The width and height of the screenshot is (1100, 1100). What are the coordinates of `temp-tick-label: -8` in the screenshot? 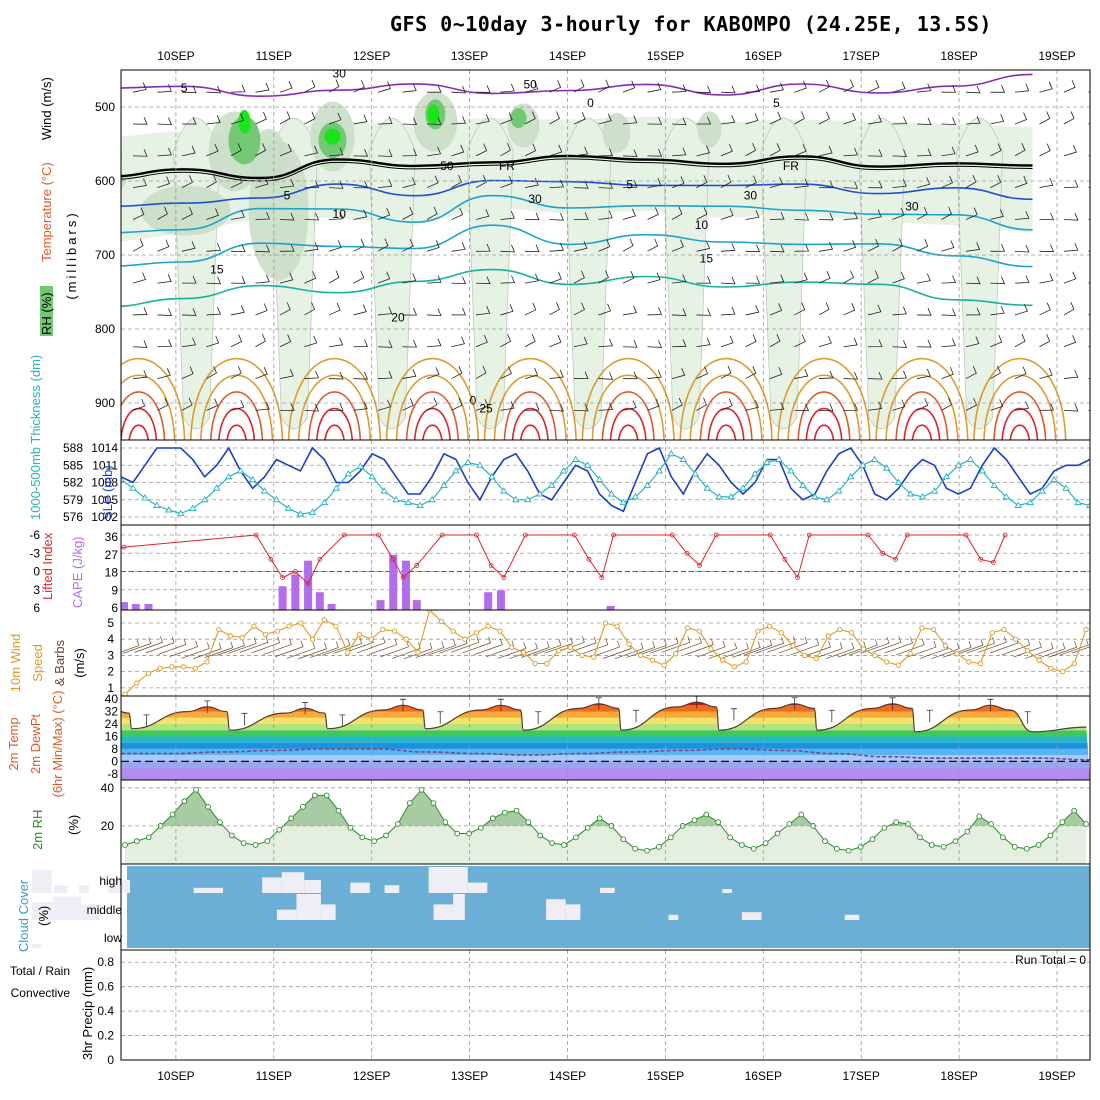 It's located at (112, 774).